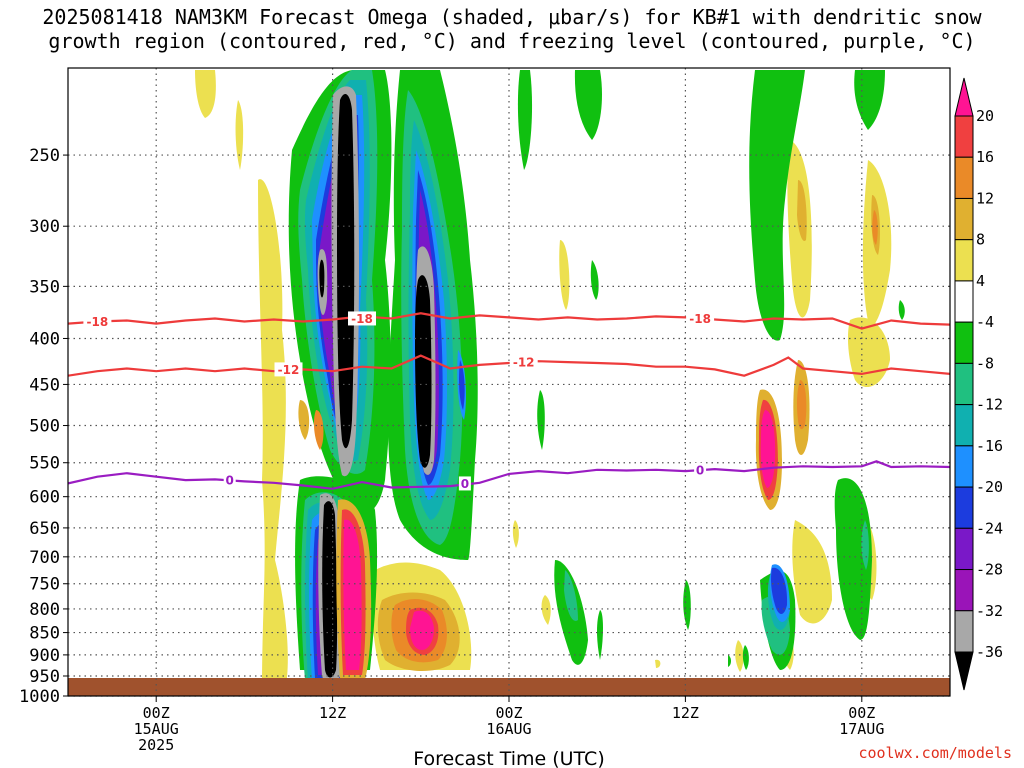 The height and width of the screenshot is (768, 1024). What do you see at coordinates (156, 745) in the screenshot?
I see `x-tick-year: 2025` at bounding box center [156, 745].